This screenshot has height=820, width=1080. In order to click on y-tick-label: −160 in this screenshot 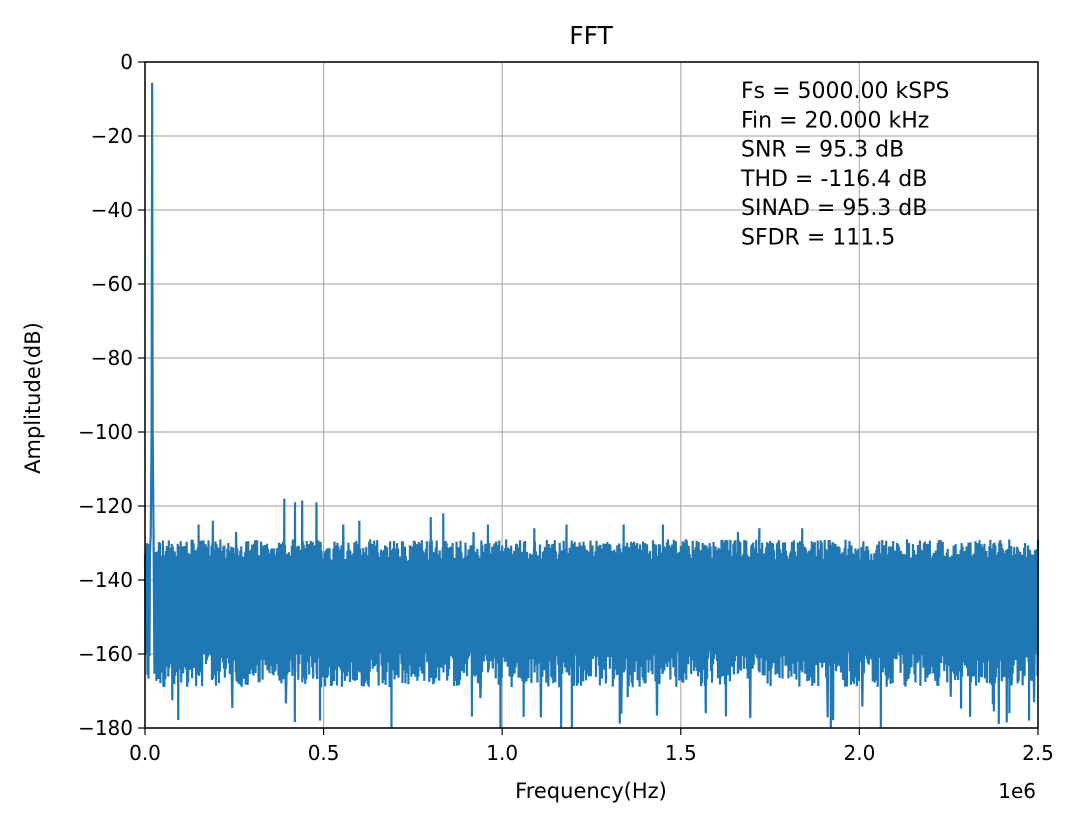, I will do `click(105, 654)`.